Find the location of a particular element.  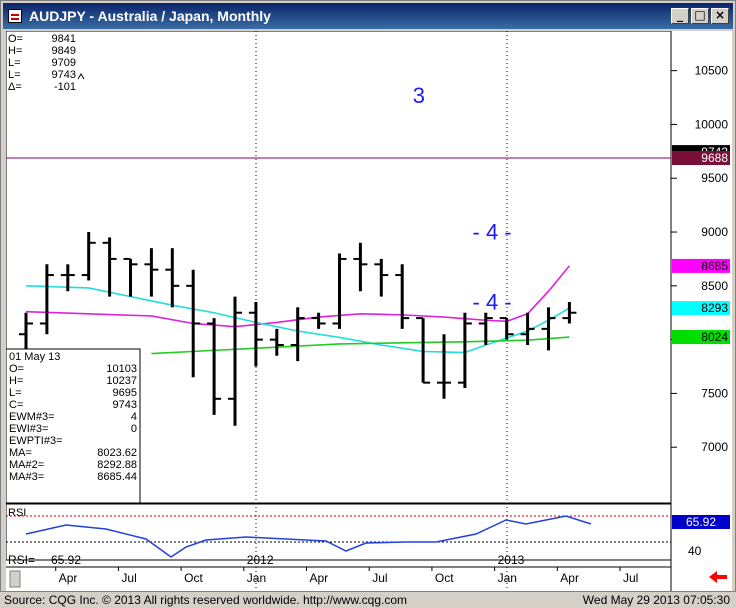

y-tick-label: 9000 is located at coordinates (714, 232).